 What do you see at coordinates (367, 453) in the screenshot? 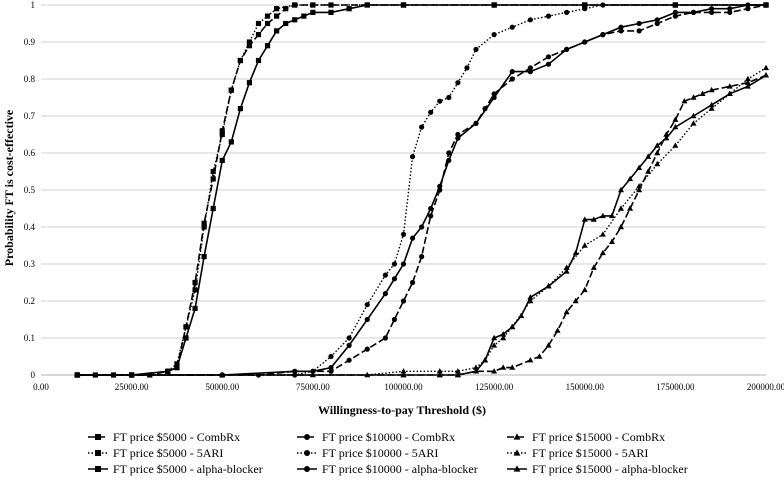
I see `legend-item: FT price $10000 - 5ARI` at bounding box center [367, 453].